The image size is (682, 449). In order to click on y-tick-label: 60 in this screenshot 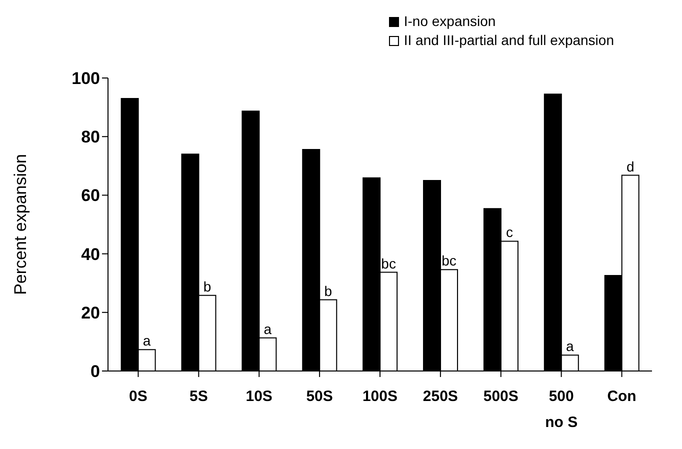, I will do `click(90, 196)`.